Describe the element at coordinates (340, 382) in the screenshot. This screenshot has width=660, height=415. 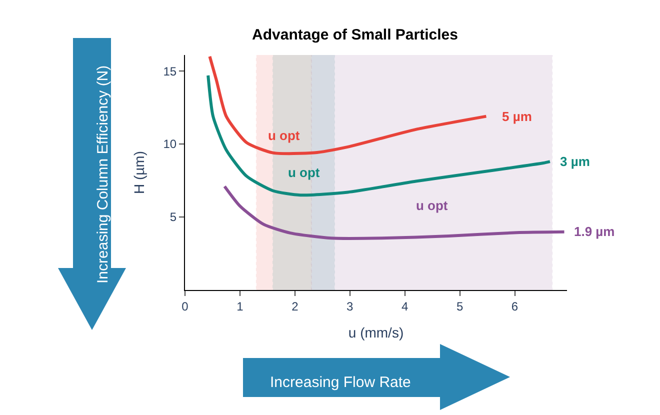
I see `text: Increasing Flow Rate` at that location.